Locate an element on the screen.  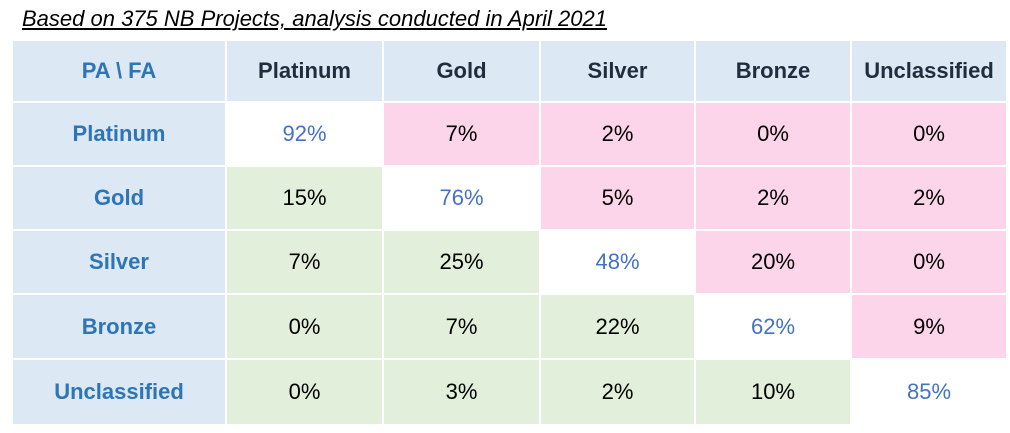
column-header: Silver is located at coordinates (617, 71).